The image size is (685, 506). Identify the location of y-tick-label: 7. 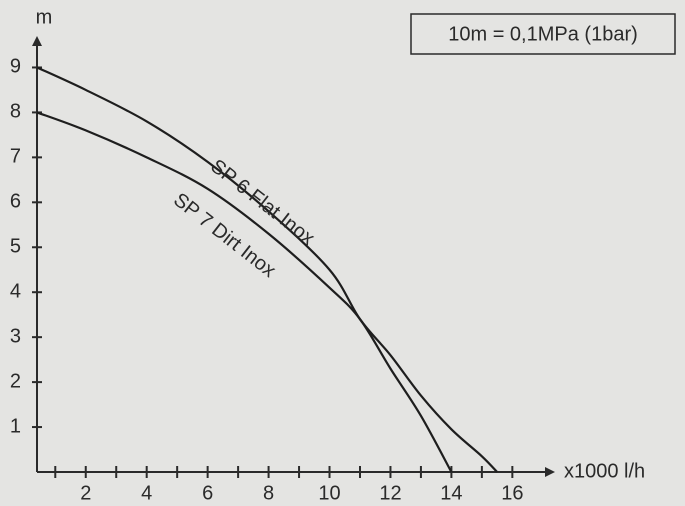
(15, 157).